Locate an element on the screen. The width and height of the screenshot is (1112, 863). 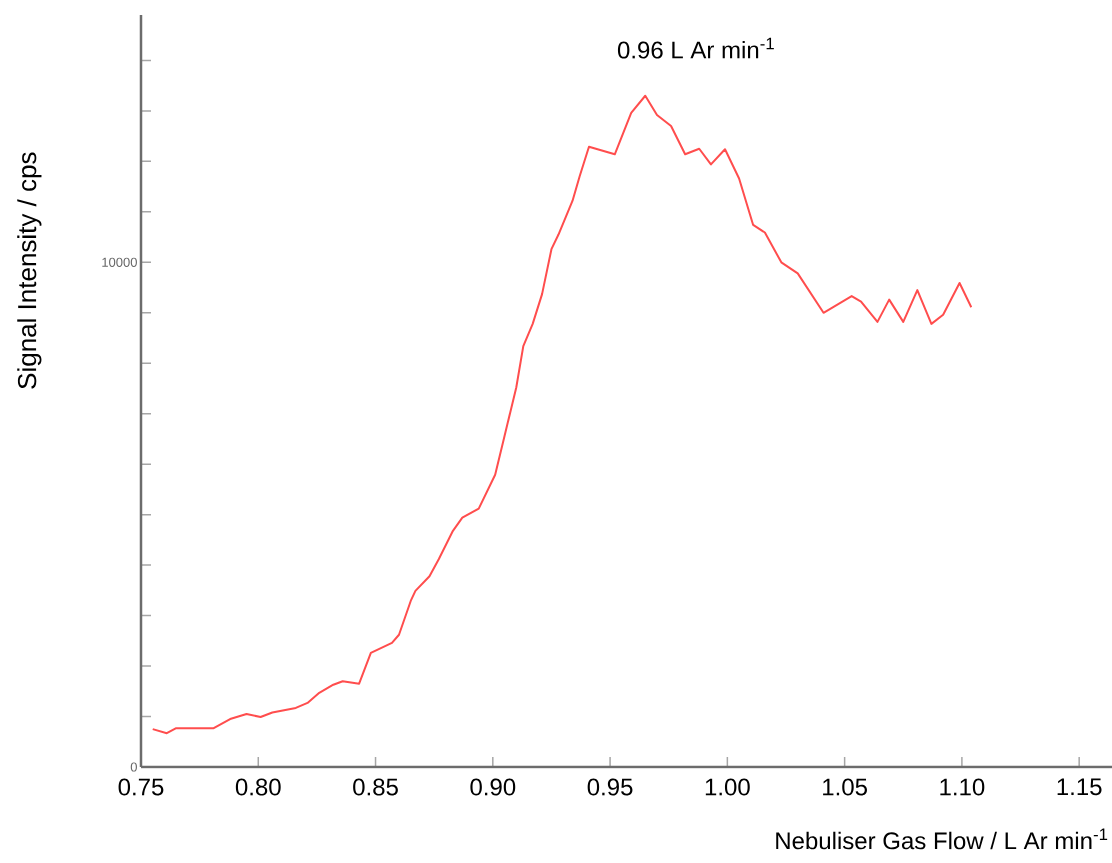
x-tick-label: 1.00 is located at coordinates (727, 787).